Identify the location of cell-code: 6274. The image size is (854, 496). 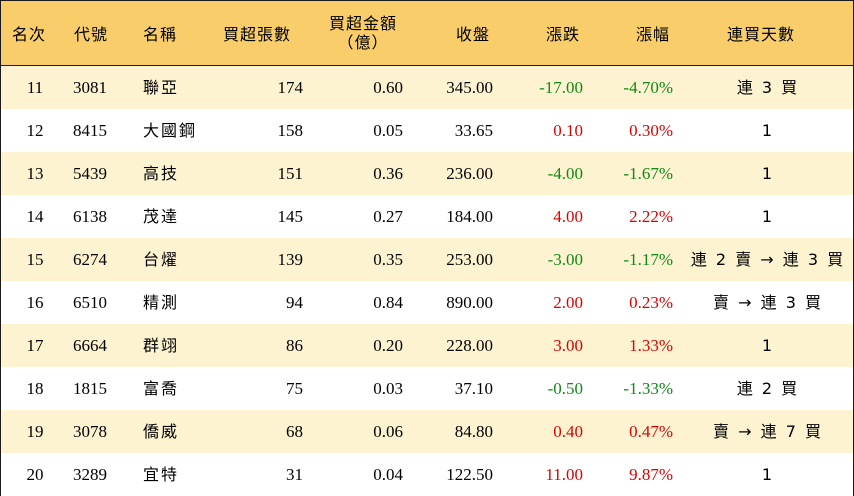
(90, 259).